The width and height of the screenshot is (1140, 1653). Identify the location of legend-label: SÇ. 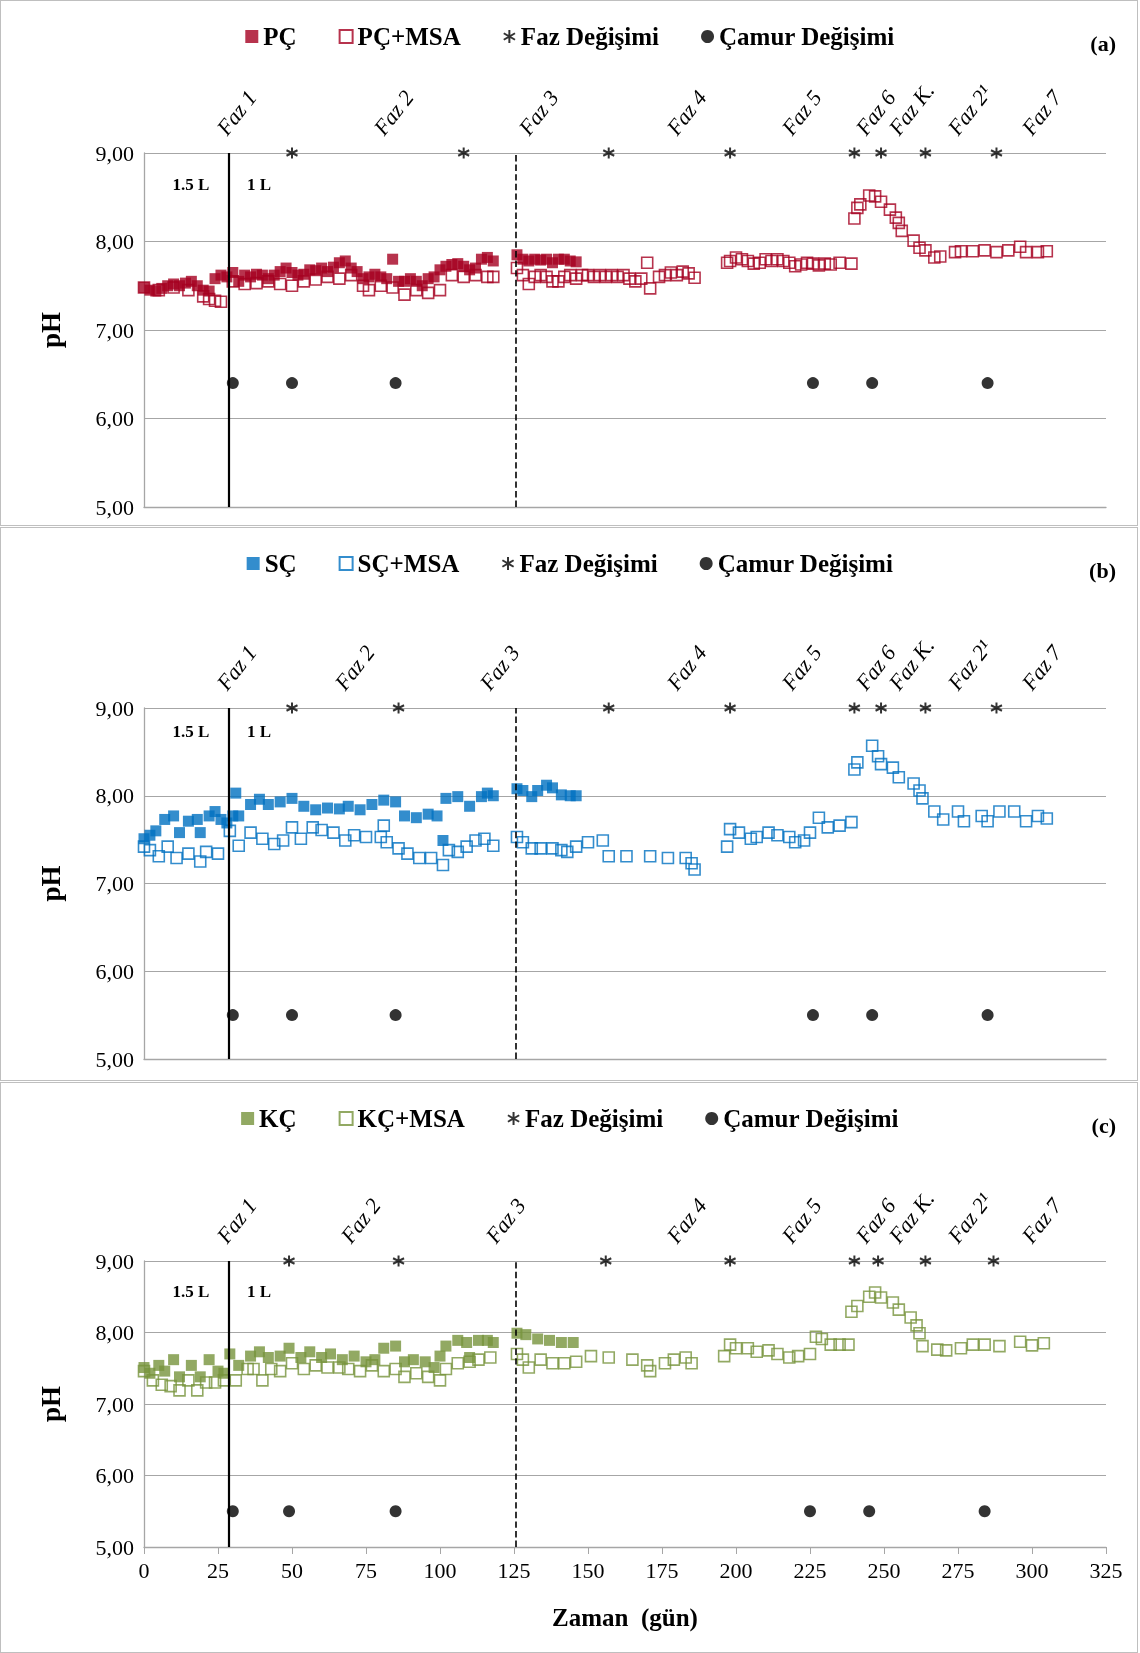
(280, 563).